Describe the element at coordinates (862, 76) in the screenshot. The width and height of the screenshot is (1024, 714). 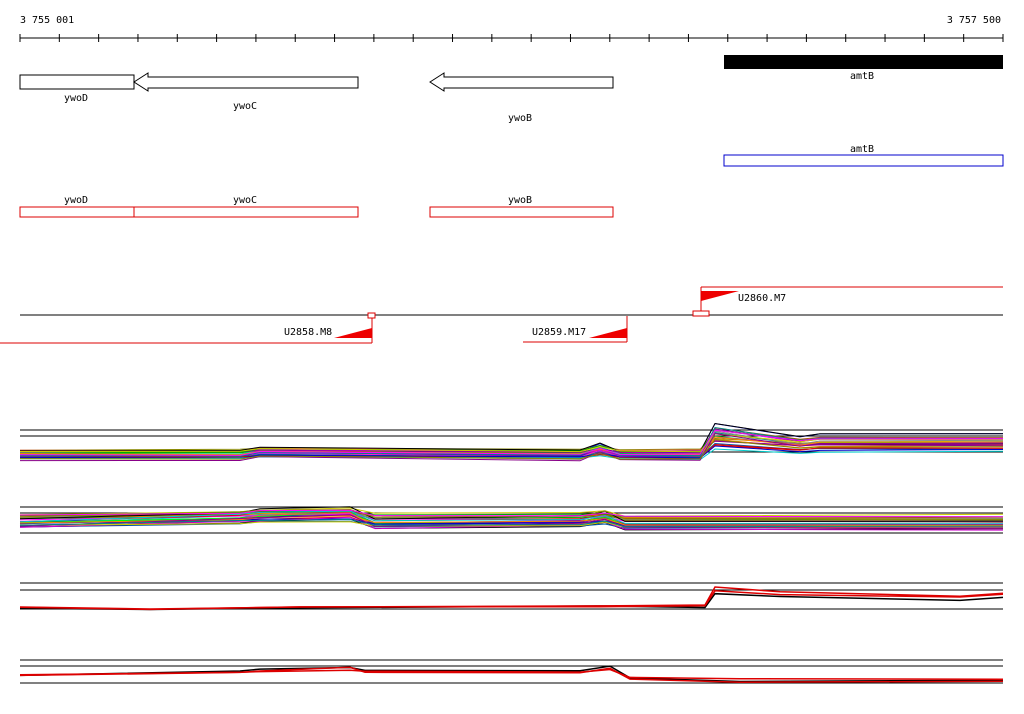
I see `gene-label: amtB` at that location.